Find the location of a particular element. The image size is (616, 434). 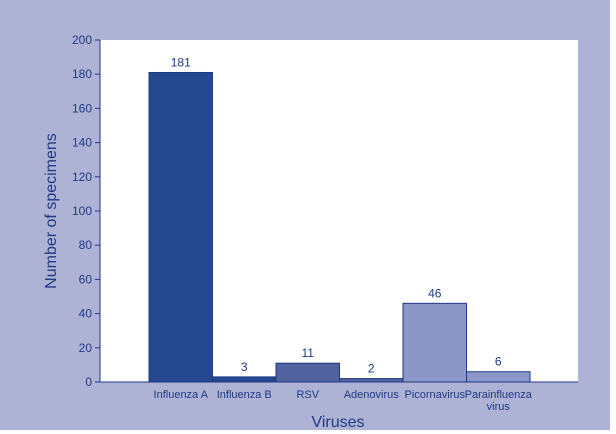

x-tick-label: Influenza A is located at coordinates (181, 395).